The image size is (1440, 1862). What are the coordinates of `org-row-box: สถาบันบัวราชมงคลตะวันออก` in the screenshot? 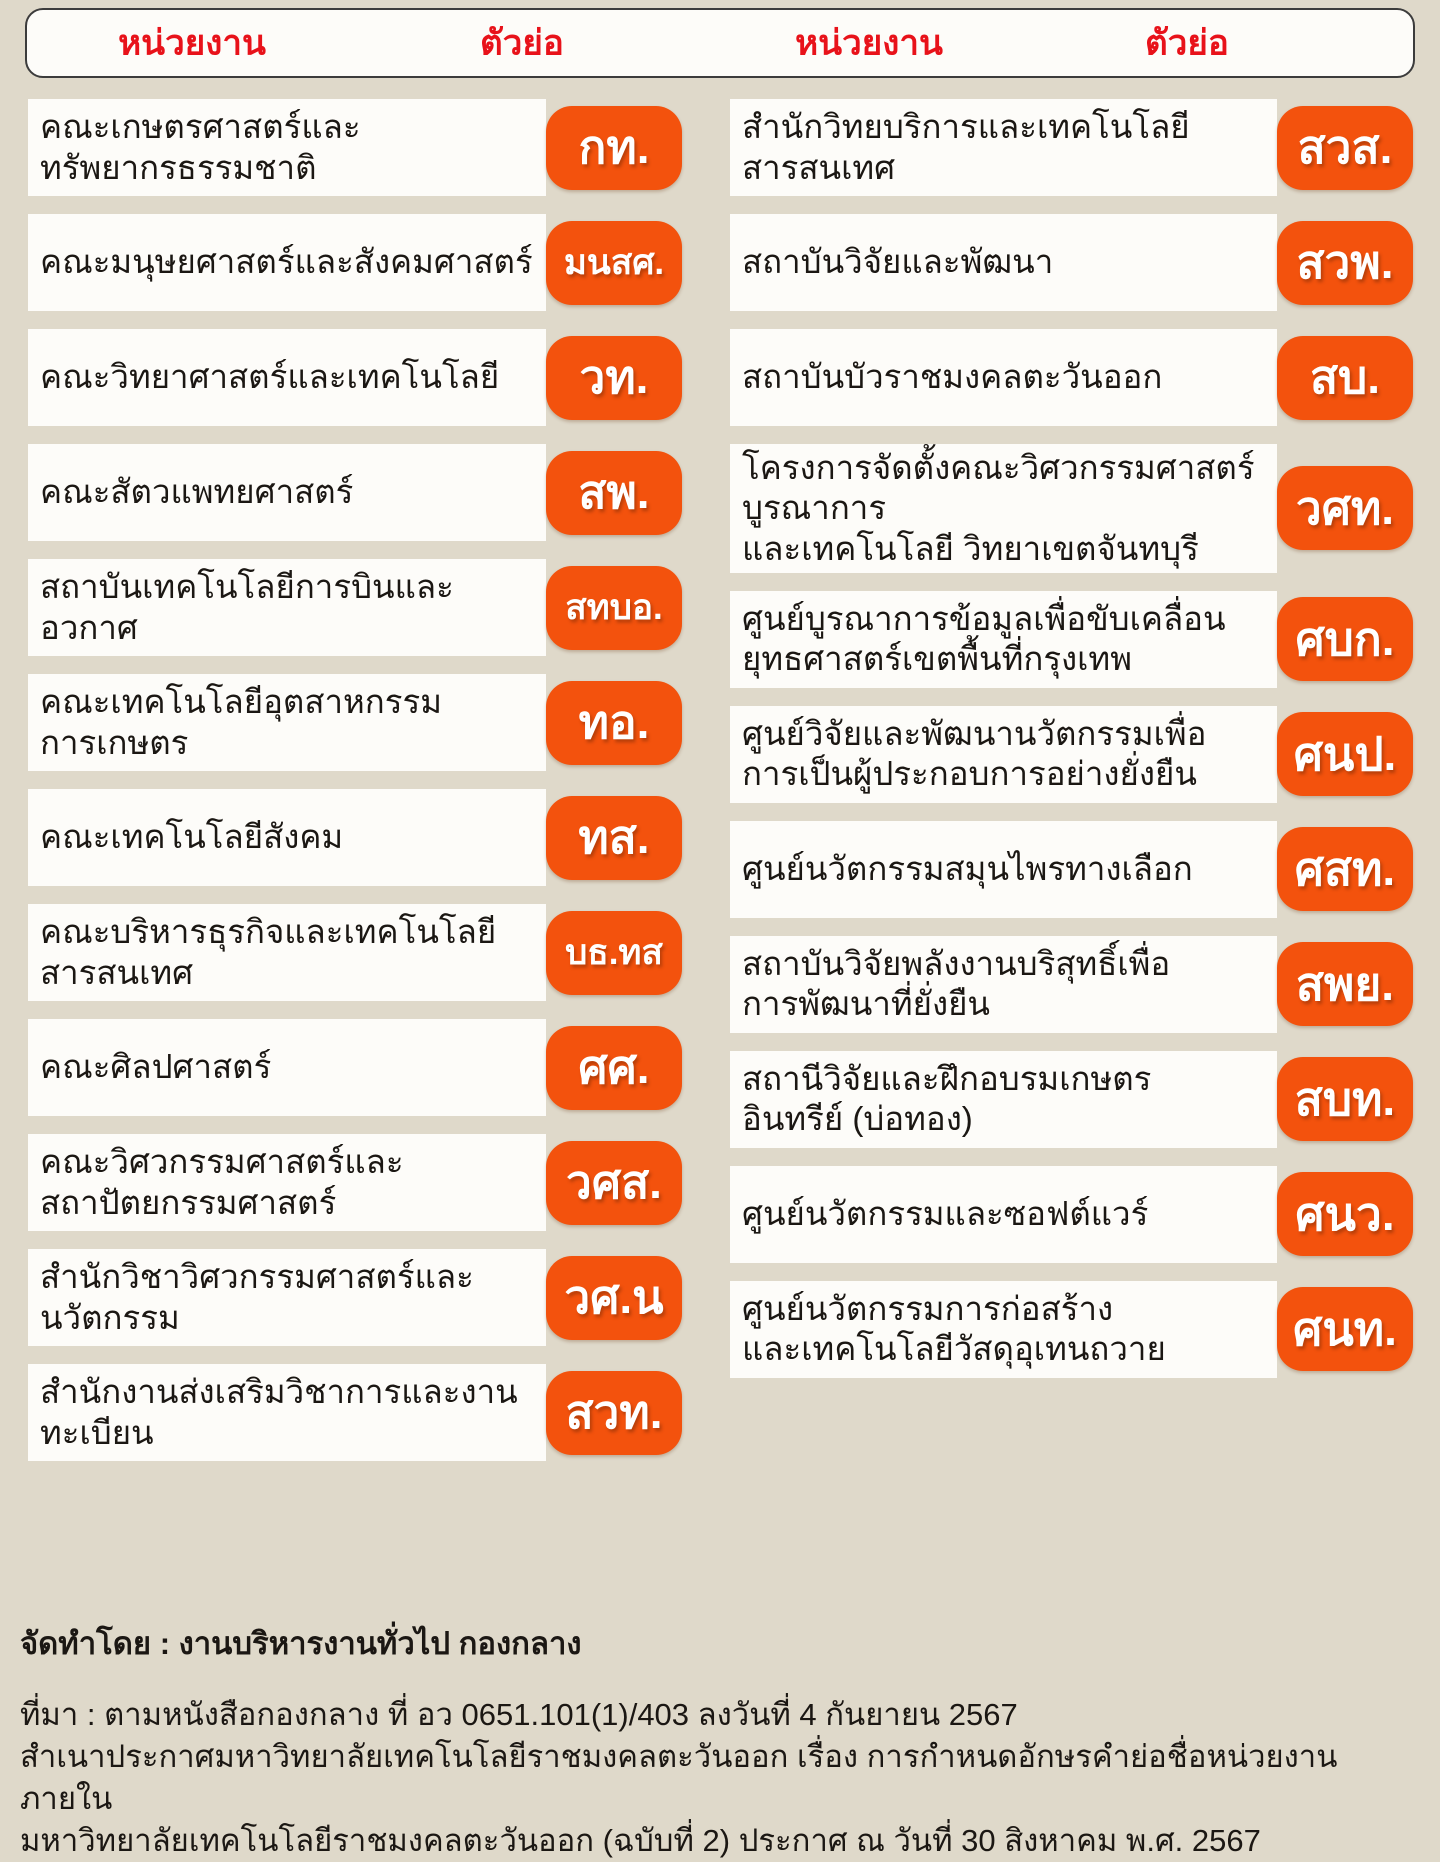 It's located at (1003, 377).